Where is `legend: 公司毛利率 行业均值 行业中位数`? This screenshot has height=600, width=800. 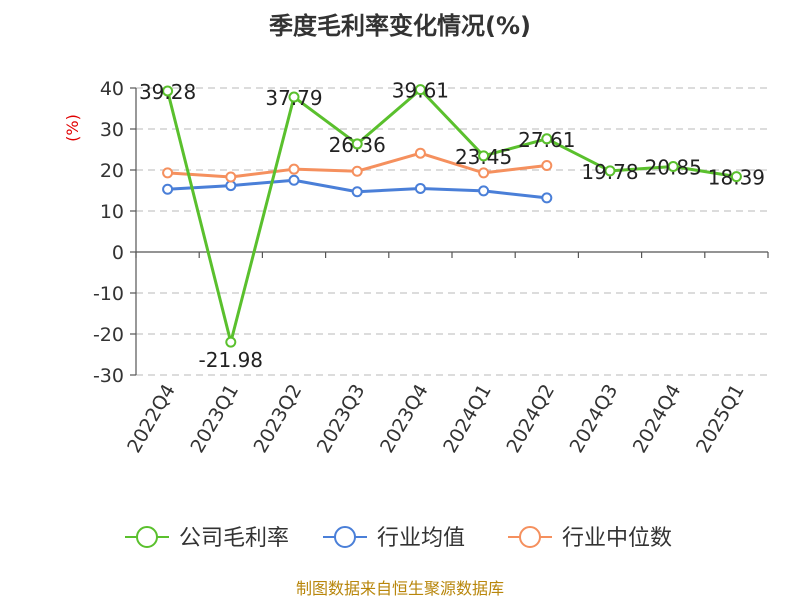 legend: 公司毛利率 行业均值 行业中位数 is located at coordinates (398, 538).